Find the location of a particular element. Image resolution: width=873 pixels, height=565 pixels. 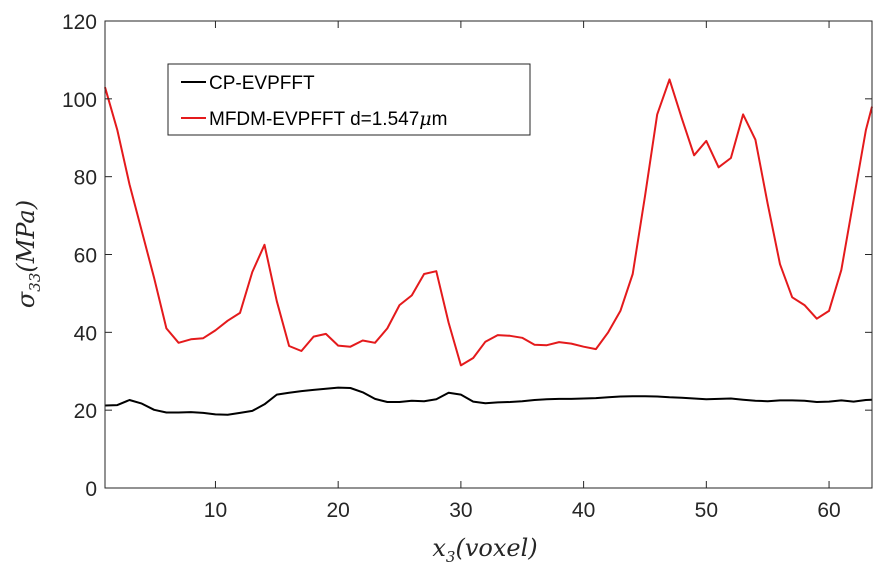

x-axis-label: x3(voxel) is located at coordinates (484, 549).